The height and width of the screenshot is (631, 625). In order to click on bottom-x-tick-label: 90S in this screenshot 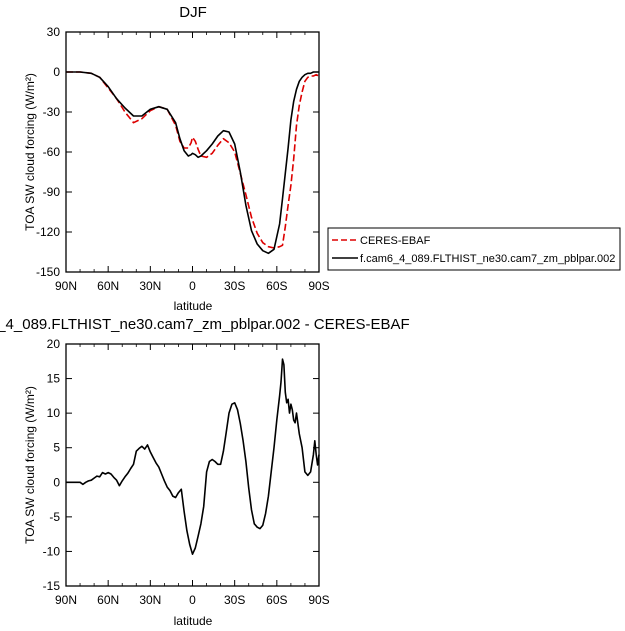, I will do `click(318, 600)`.